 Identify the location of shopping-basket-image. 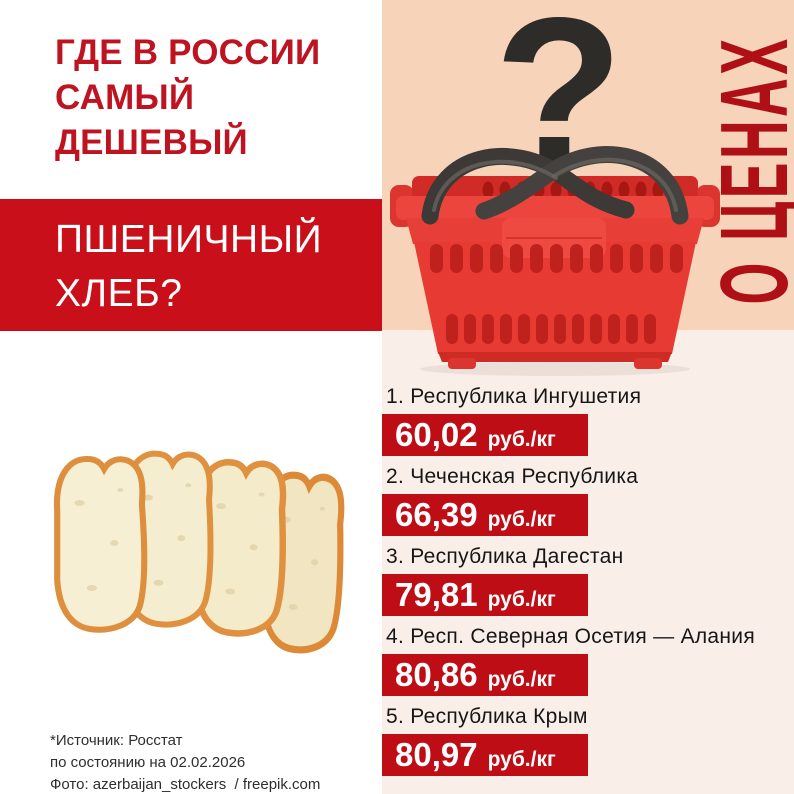
(555, 252).